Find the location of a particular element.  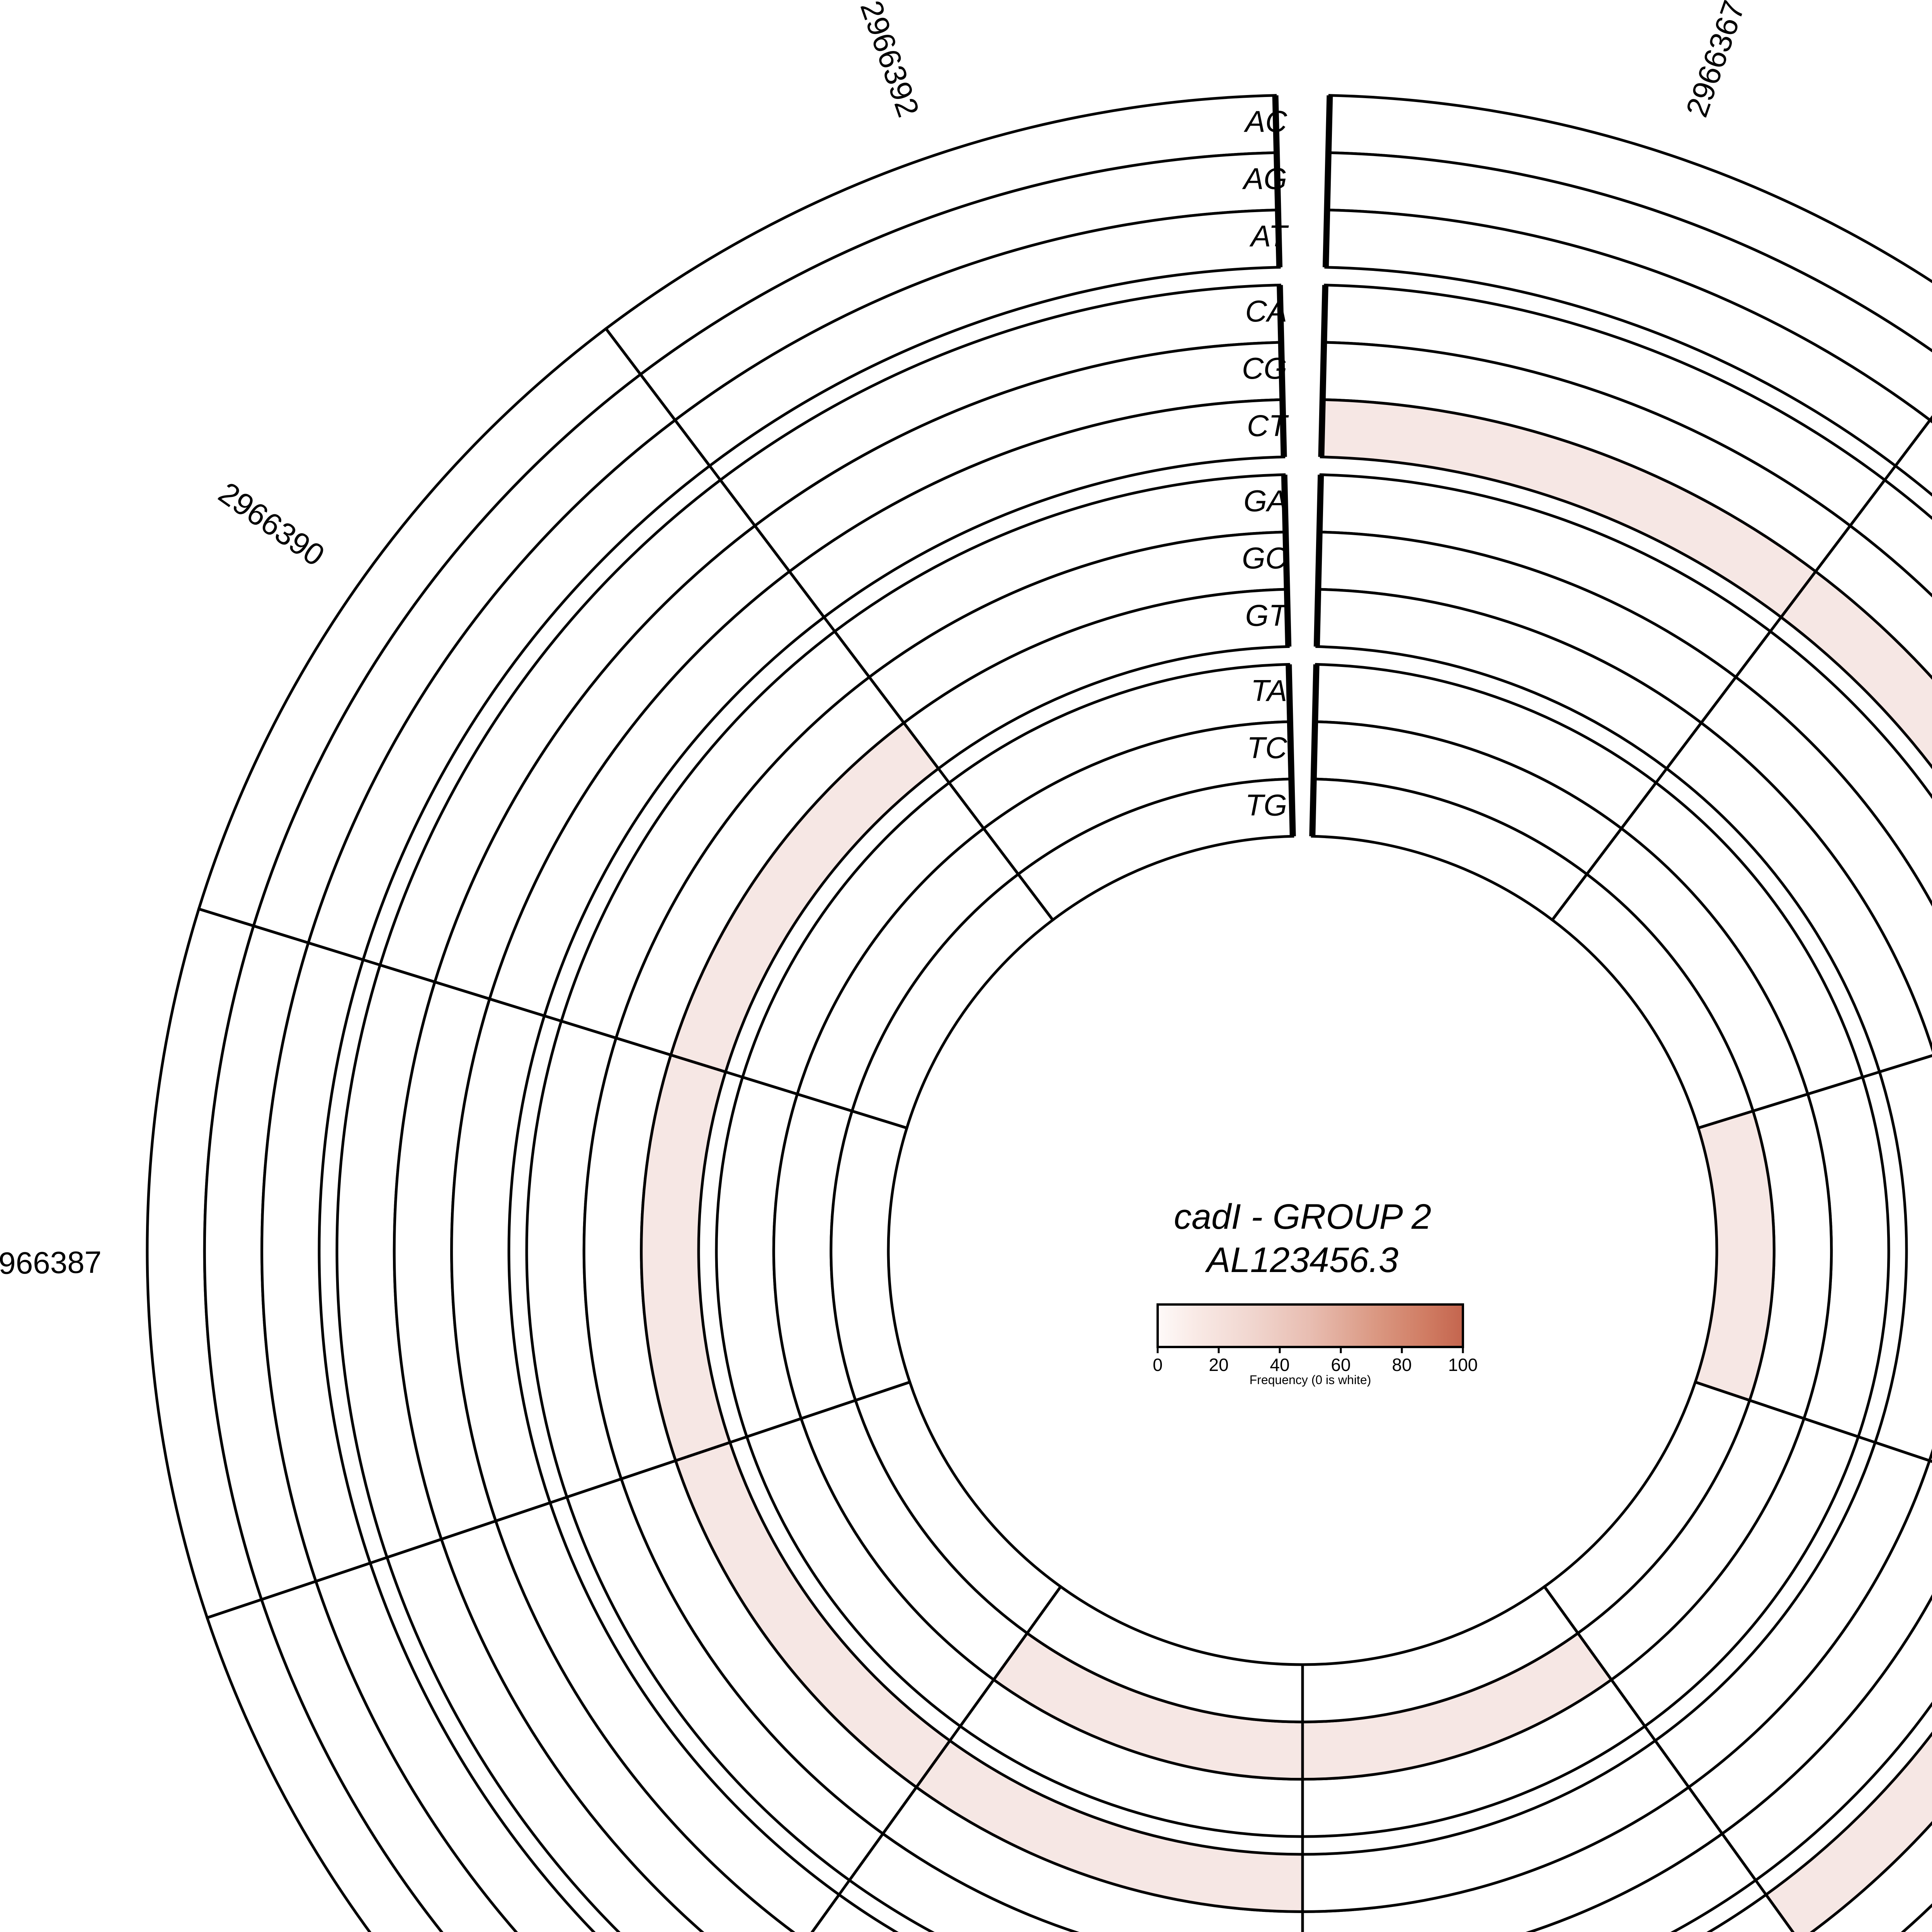

colorbar-tick-label: 60 is located at coordinates (1340, 1365).